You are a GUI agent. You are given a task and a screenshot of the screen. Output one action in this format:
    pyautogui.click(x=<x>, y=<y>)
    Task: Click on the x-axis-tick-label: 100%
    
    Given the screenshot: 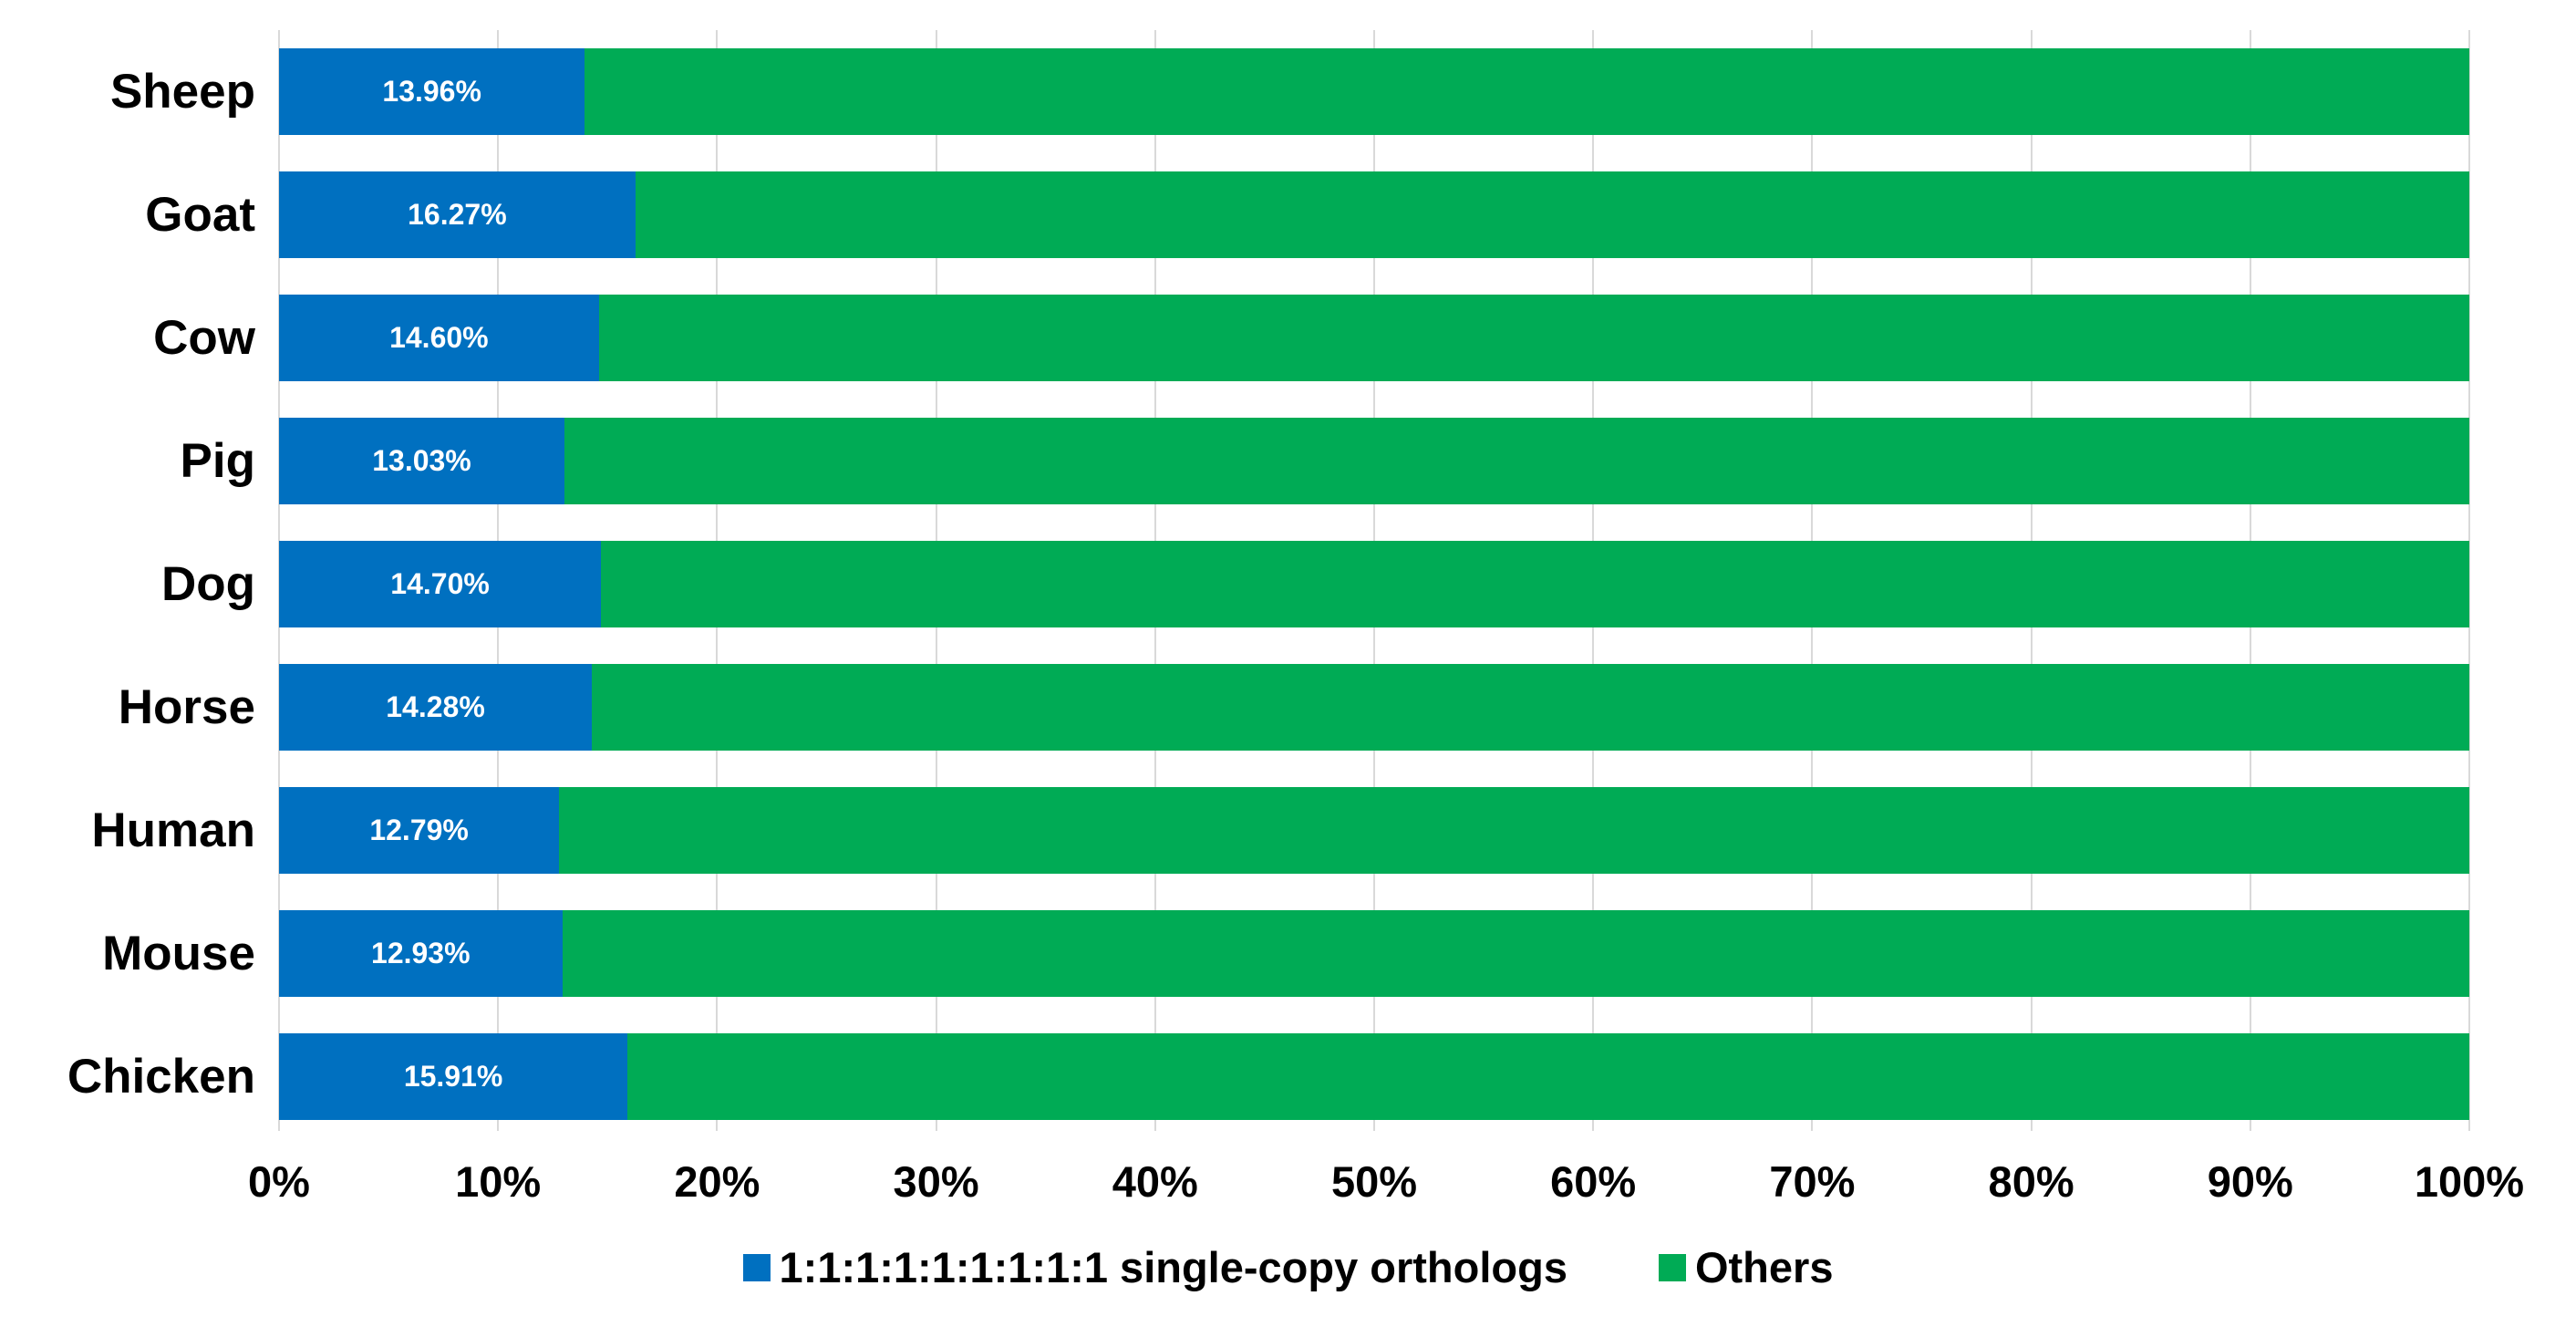 What is the action you would take?
    pyautogui.click(x=2469, y=1181)
    